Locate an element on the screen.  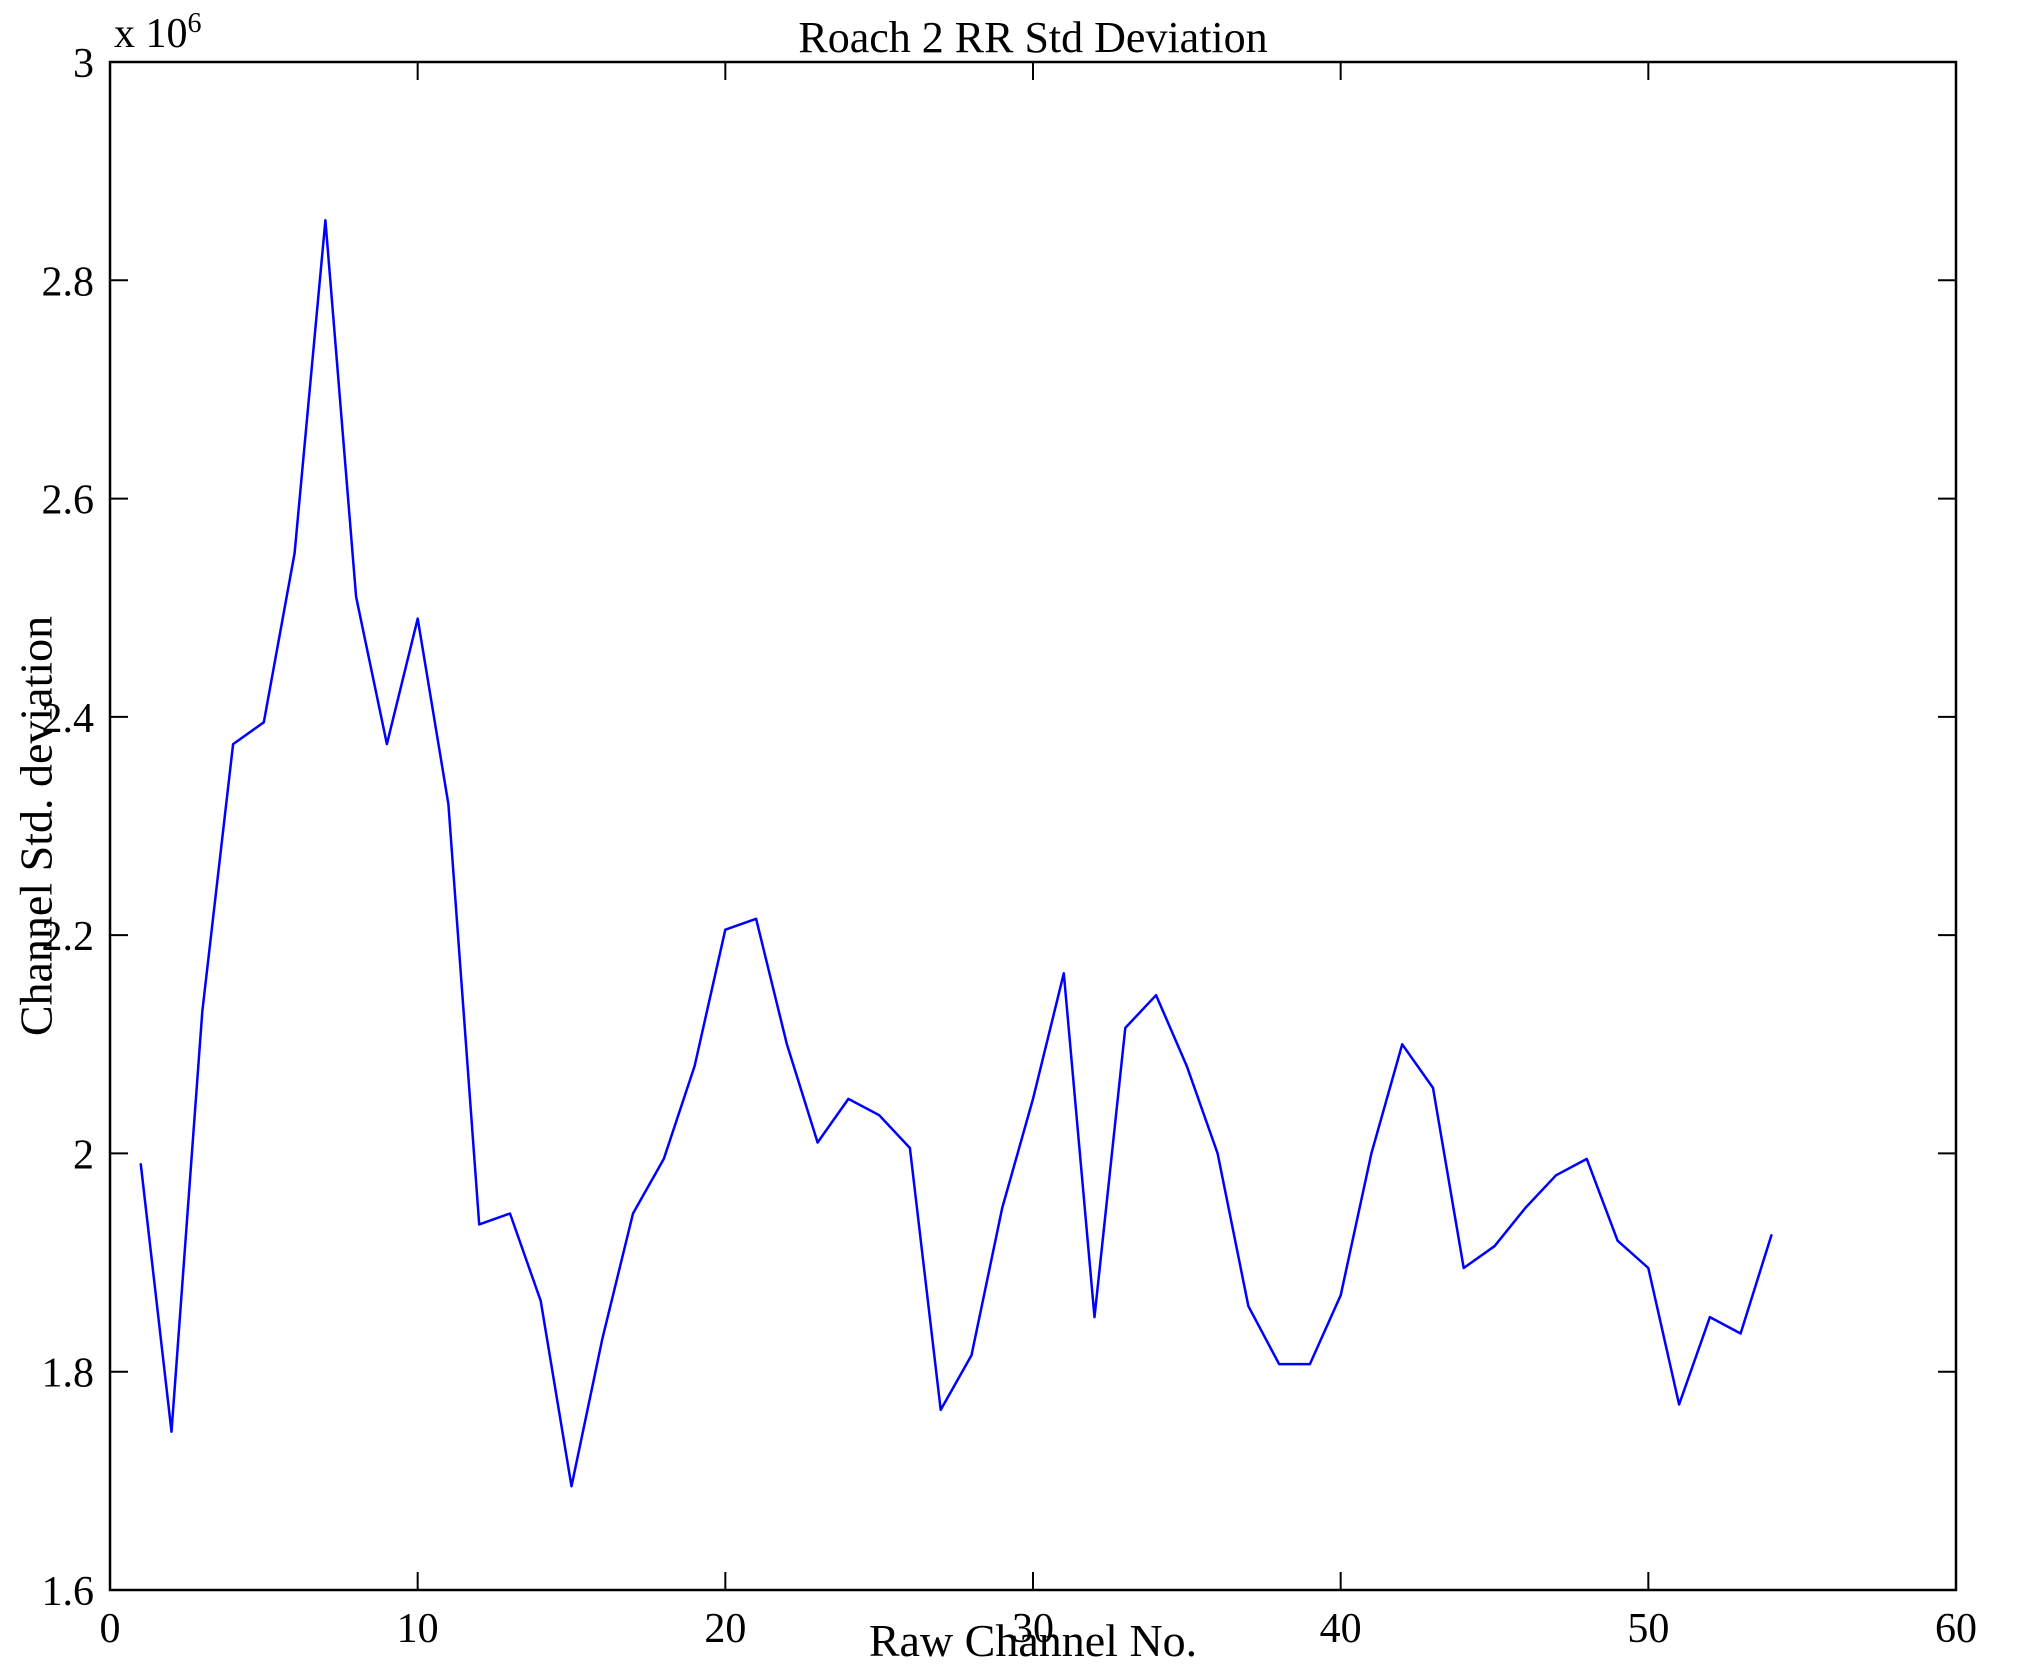
x-tick-label: 60 is located at coordinates (1956, 1629).